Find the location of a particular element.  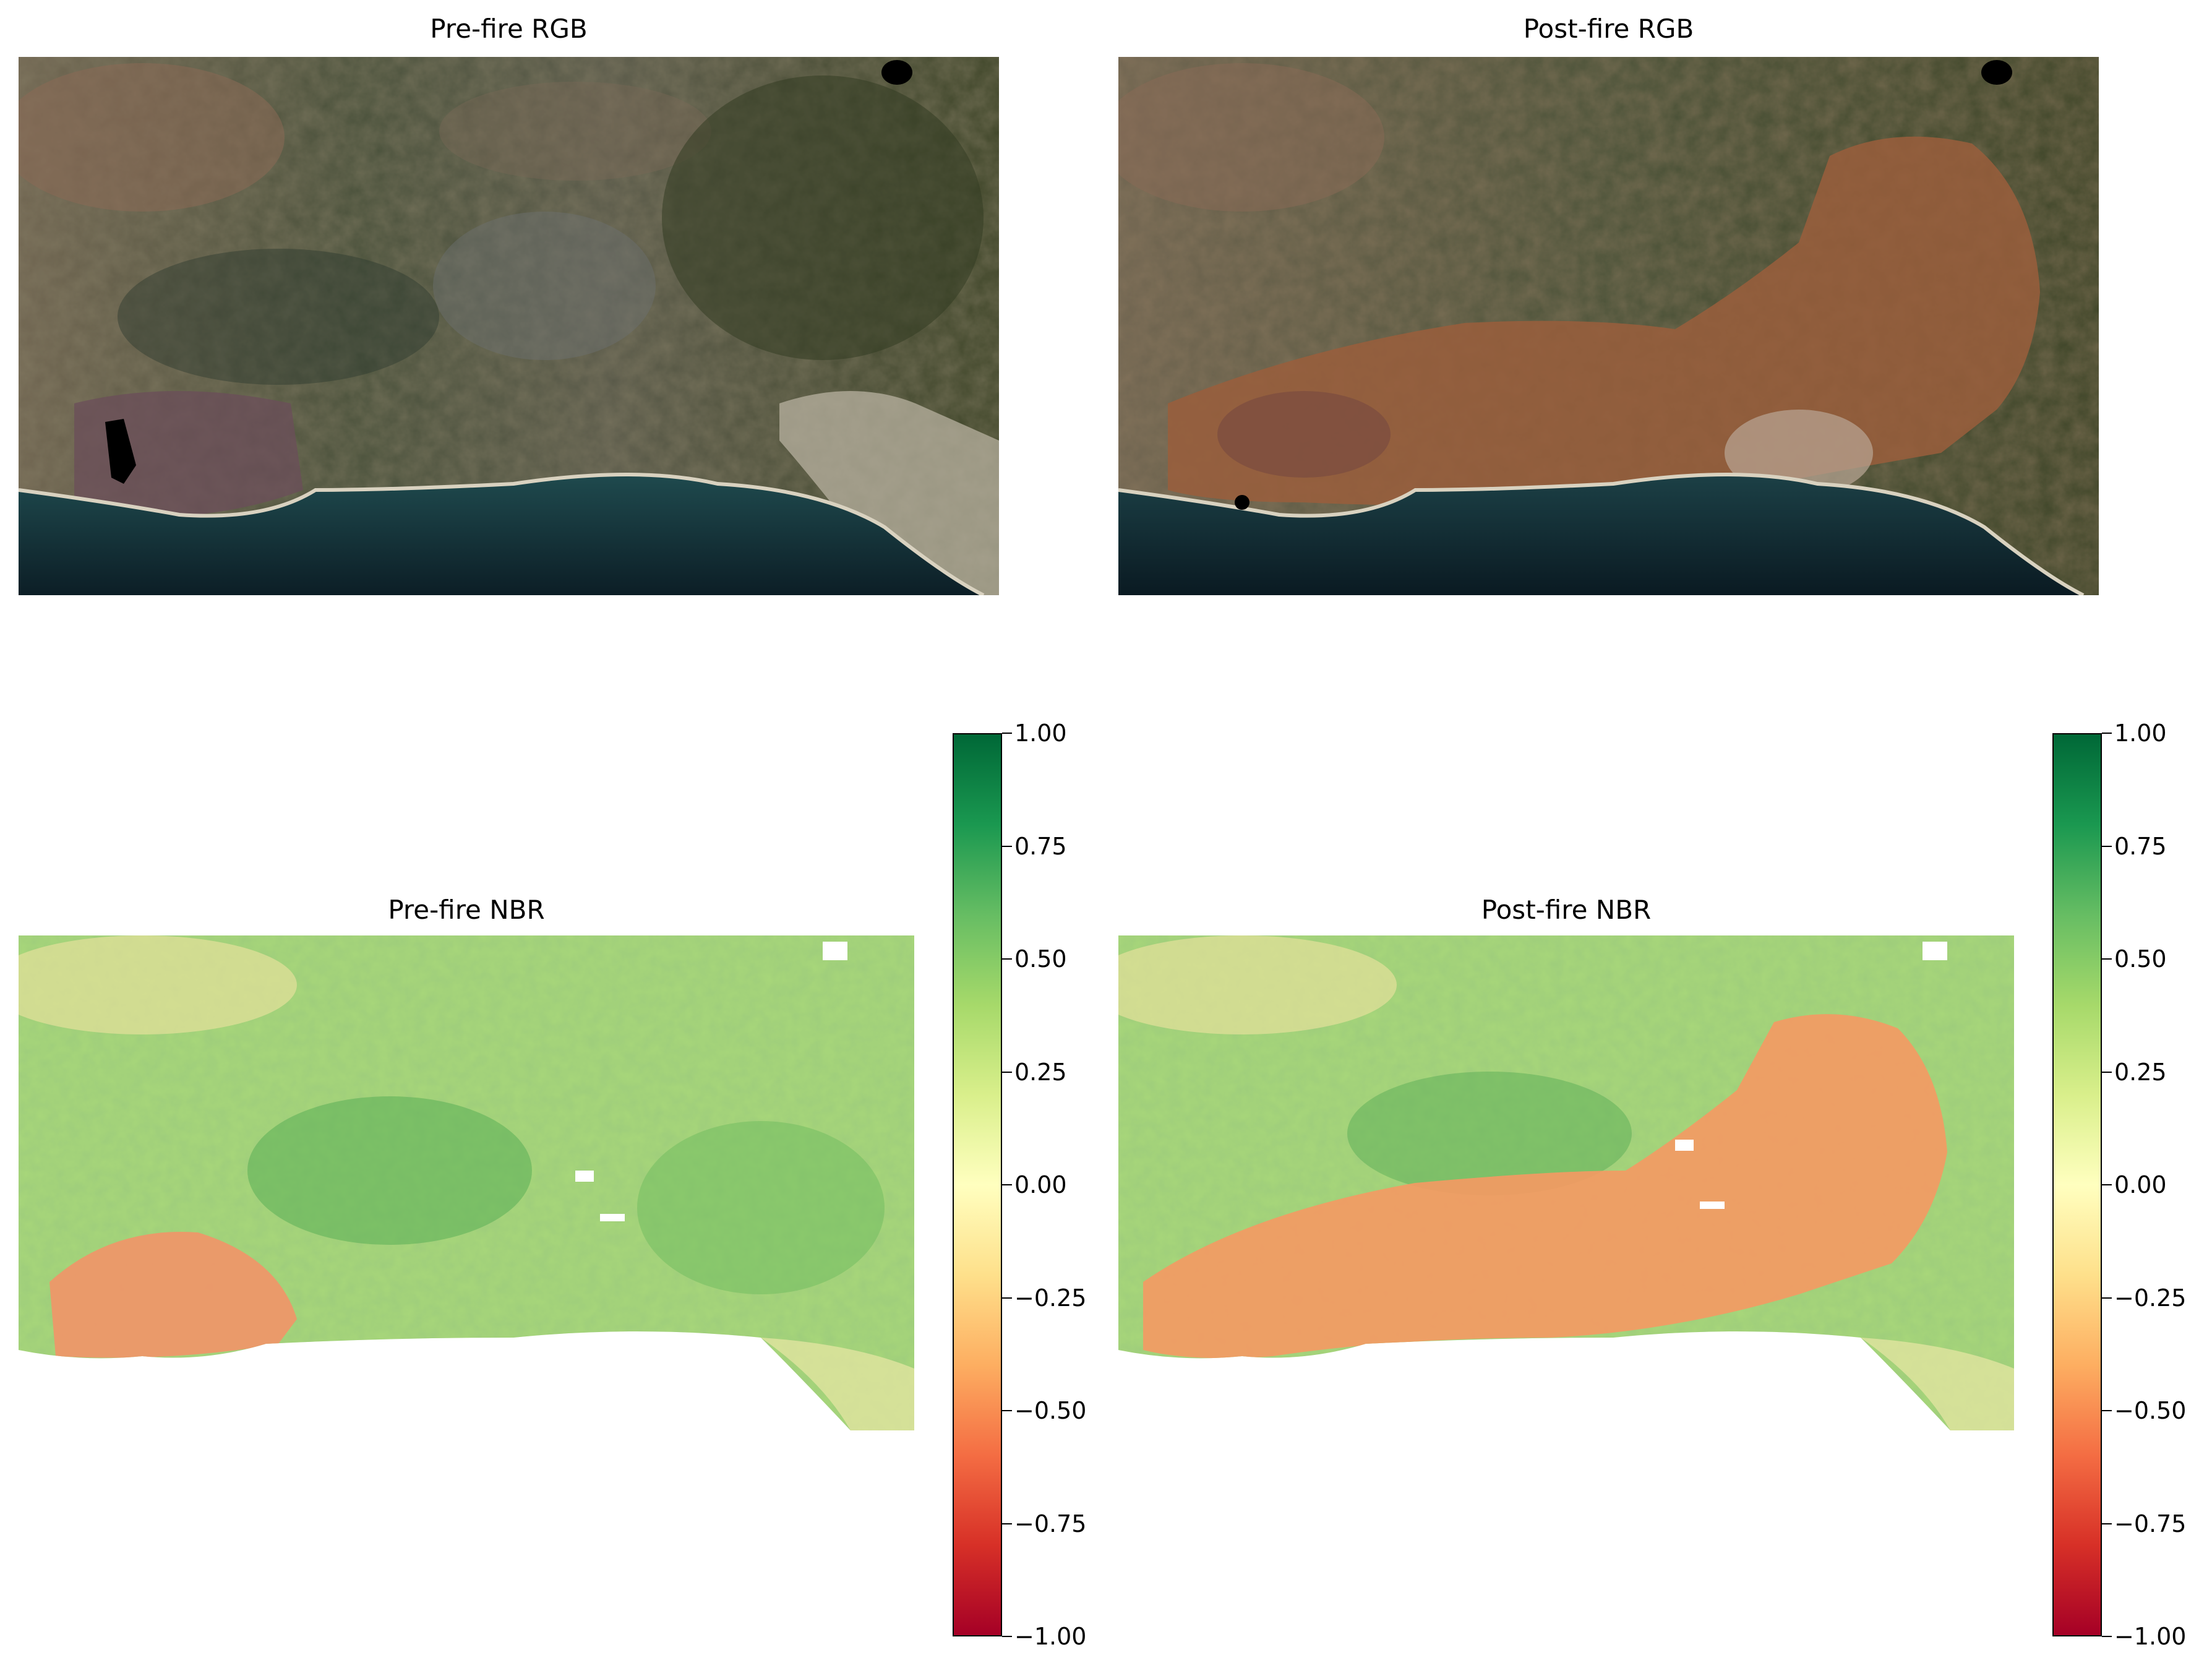

pre-nbr-colorbar is located at coordinates (977, 1184).